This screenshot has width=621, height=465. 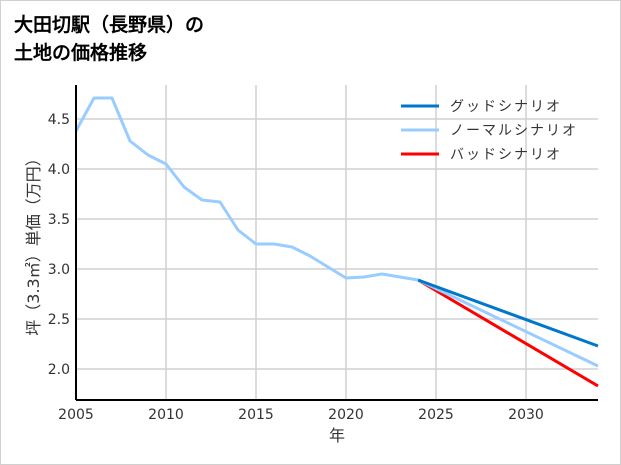 What do you see at coordinates (337, 435) in the screenshot?
I see `x-axis-label: 年` at bounding box center [337, 435].